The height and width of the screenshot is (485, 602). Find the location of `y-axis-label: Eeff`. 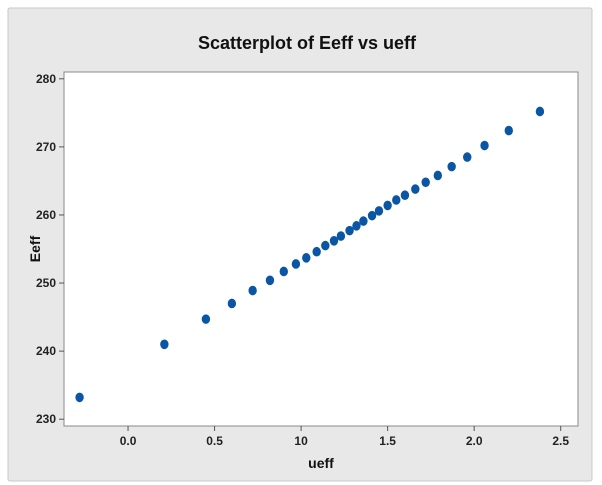

y-axis-label: Eeff is located at coordinates (35, 248).